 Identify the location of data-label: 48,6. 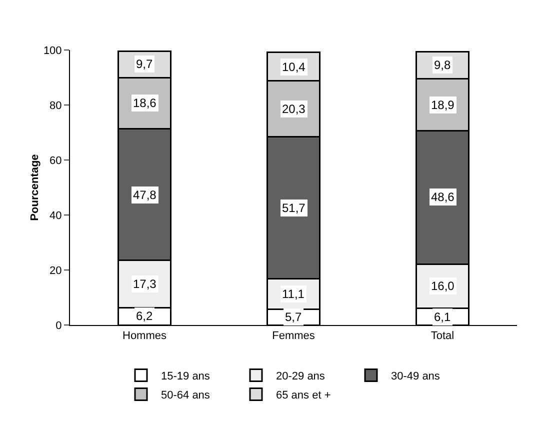
(443, 197).